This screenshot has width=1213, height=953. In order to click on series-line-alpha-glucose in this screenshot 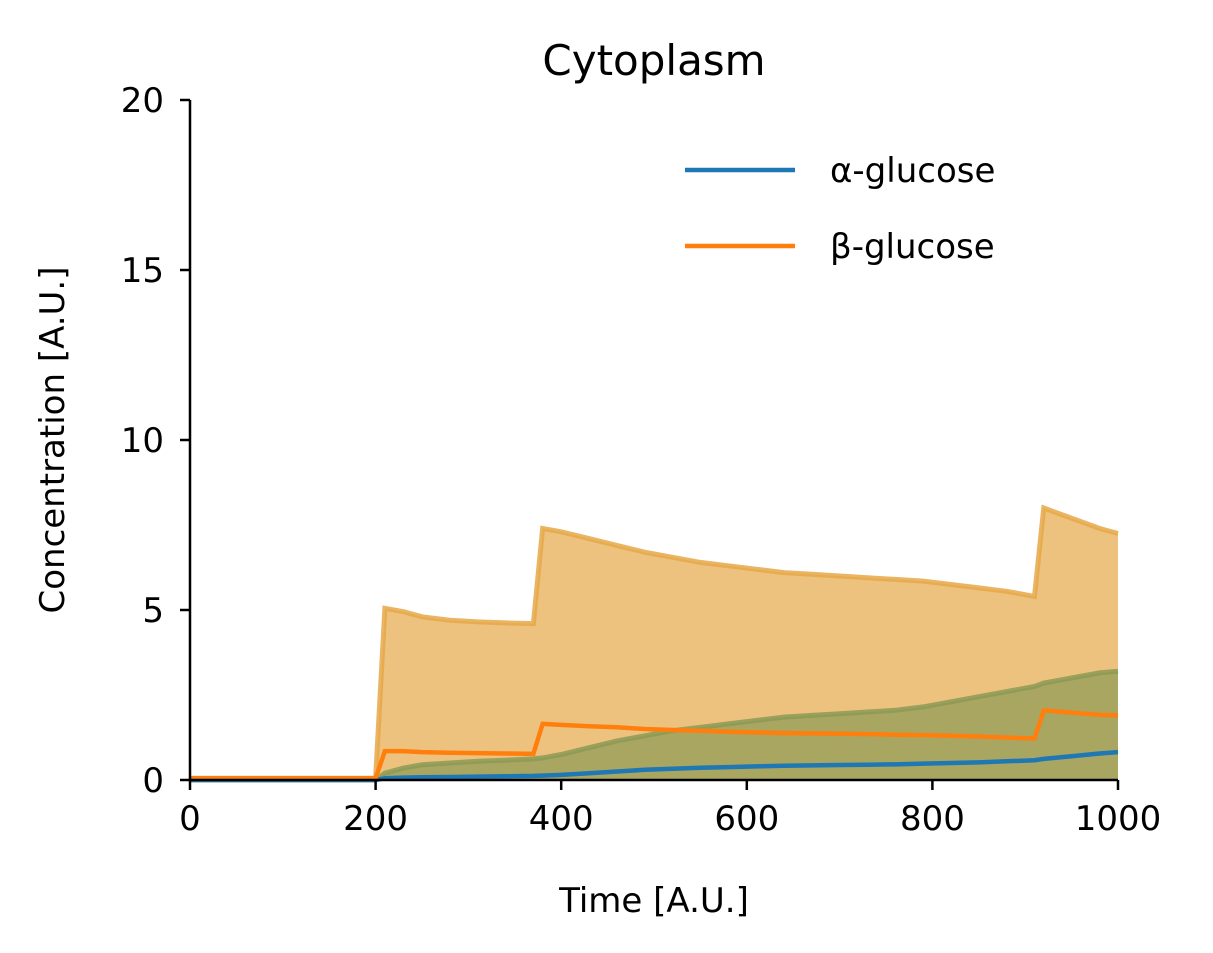, I will do `click(654, 766)`.